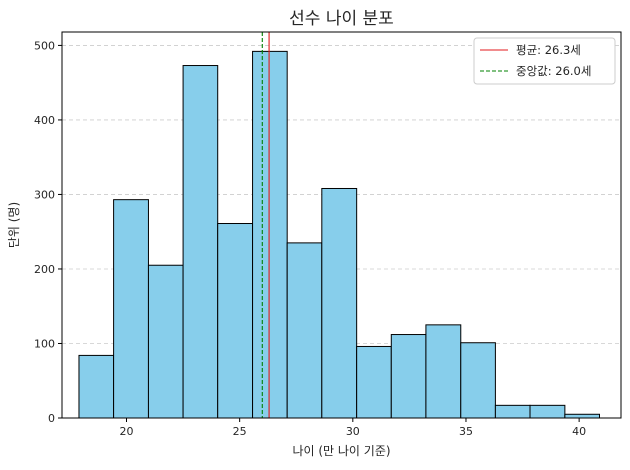 This screenshot has width=630, height=470. Describe the element at coordinates (341, 19) in the screenshot. I see `chart-title: 선수 나이 분포` at that location.